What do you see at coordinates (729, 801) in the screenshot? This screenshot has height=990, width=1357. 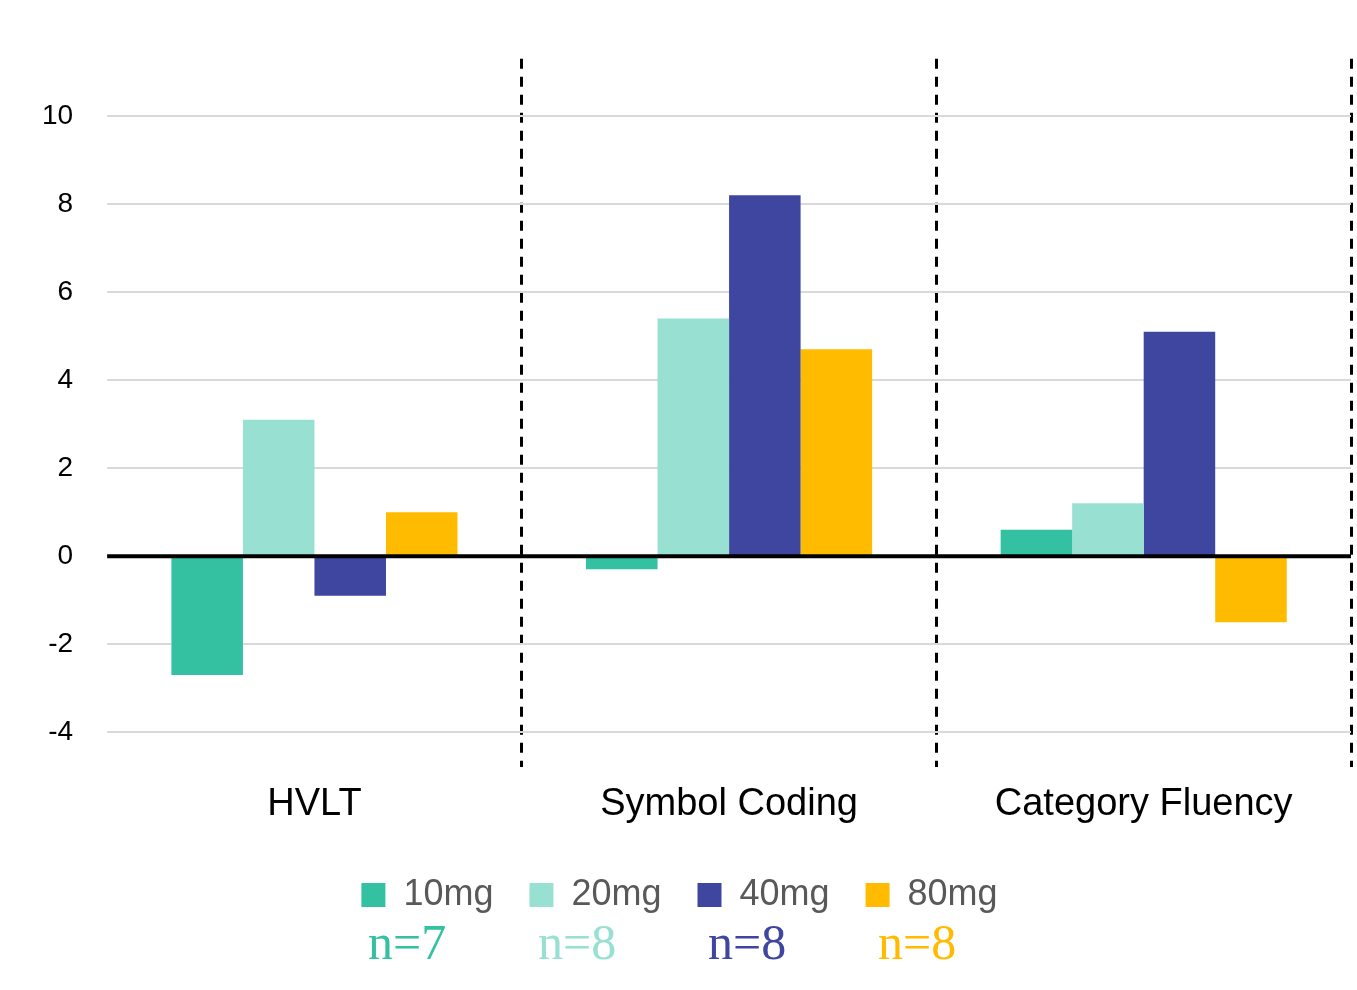 I see `x-tick-label: Symbol Coding` at bounding box center [729, 801].